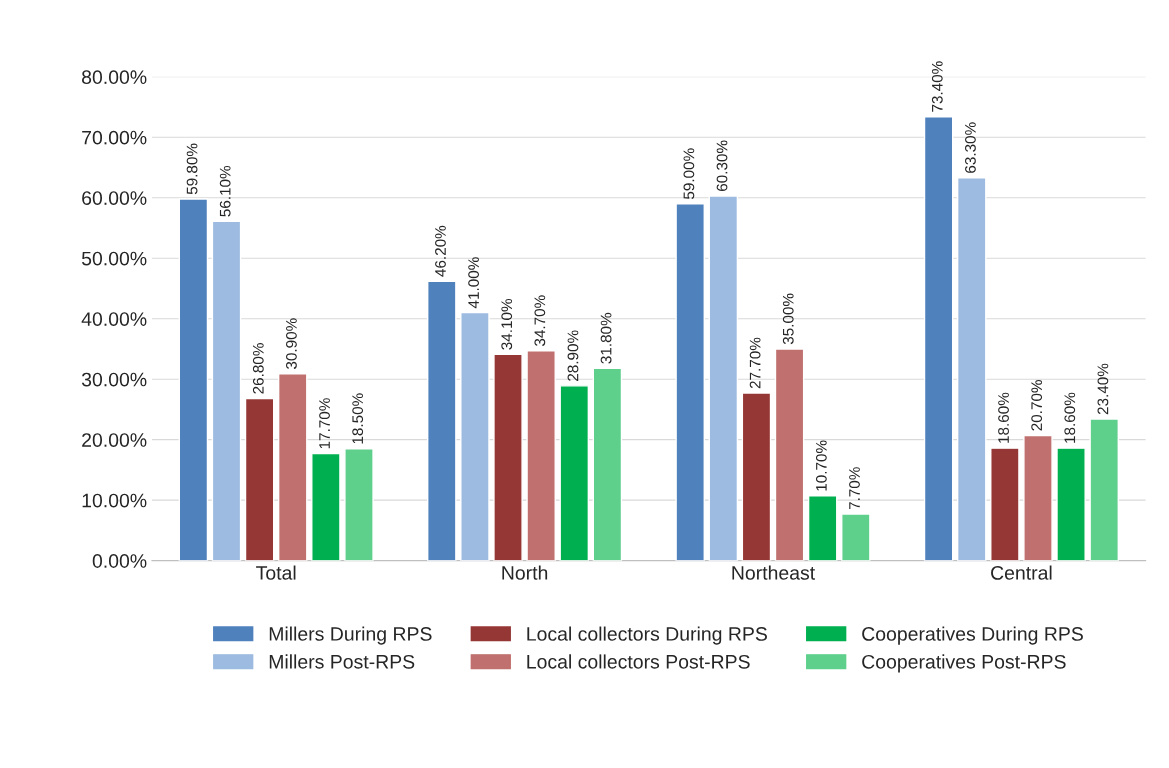  I want to click on data-label: 23.40%, so click(1103, 389).